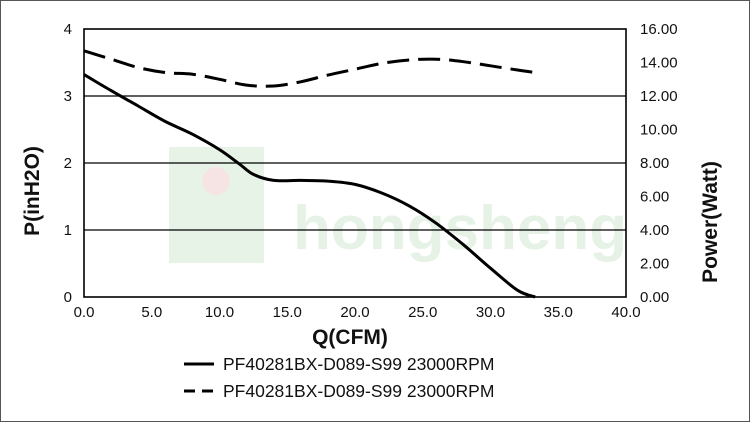  I want to click on y2-tick-label-7: 14.00, so click(659, 63).